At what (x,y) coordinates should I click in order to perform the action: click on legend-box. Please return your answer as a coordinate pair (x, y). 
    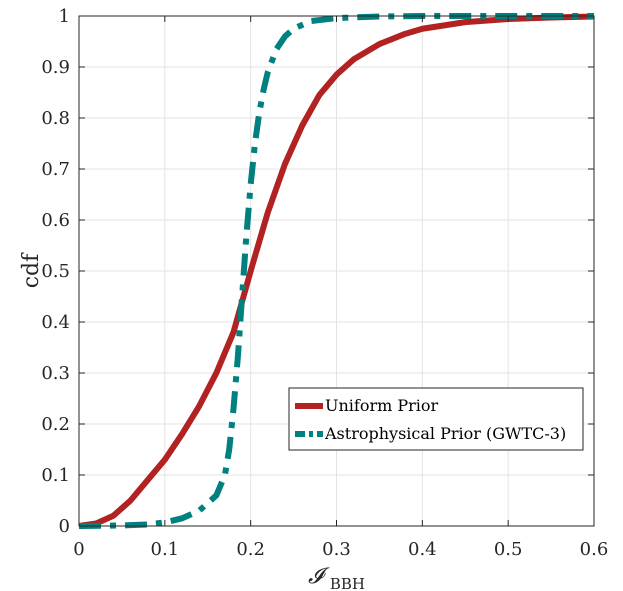
    Looking at the image, I should click on (436, 419).